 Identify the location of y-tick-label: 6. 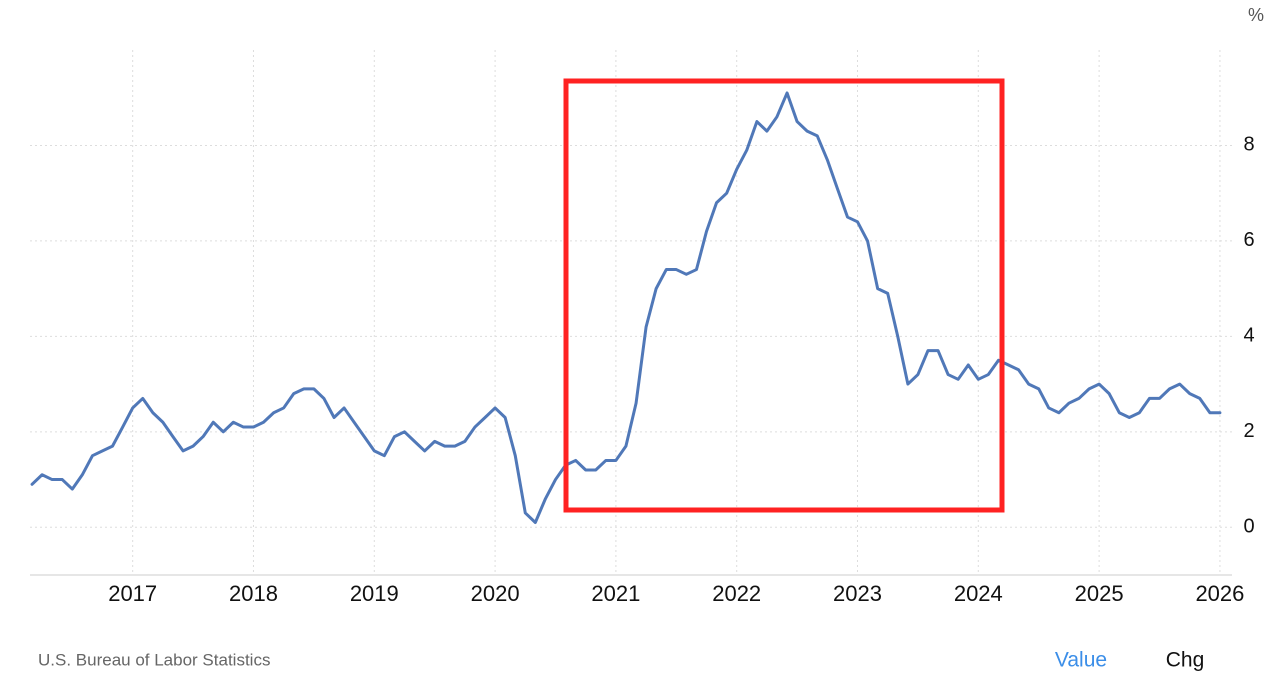
(1248, 240).